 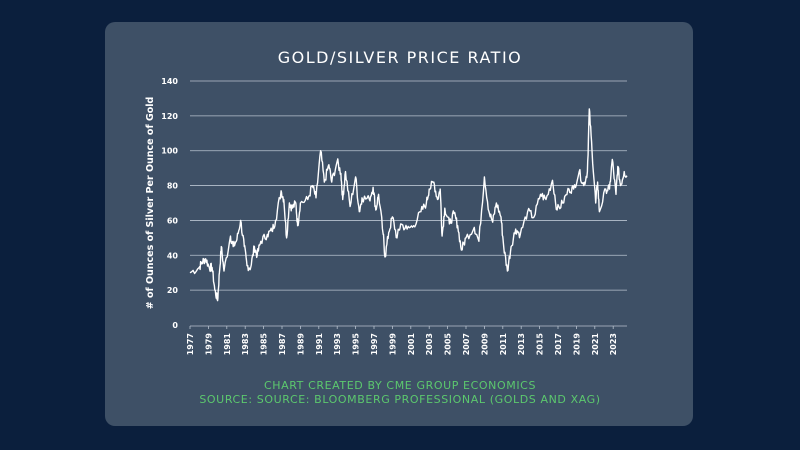 I want to click on x-tick-label: 1999, so click(x=392, y=344).